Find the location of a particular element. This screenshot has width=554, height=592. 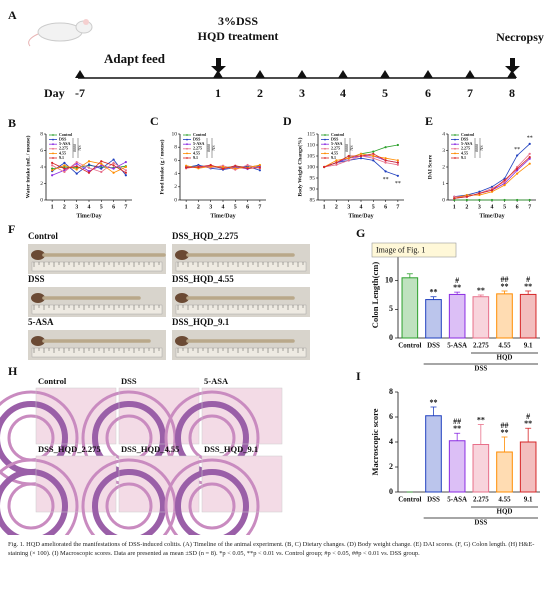

y-tick-label: 4 is located at coordinates (175, 174).